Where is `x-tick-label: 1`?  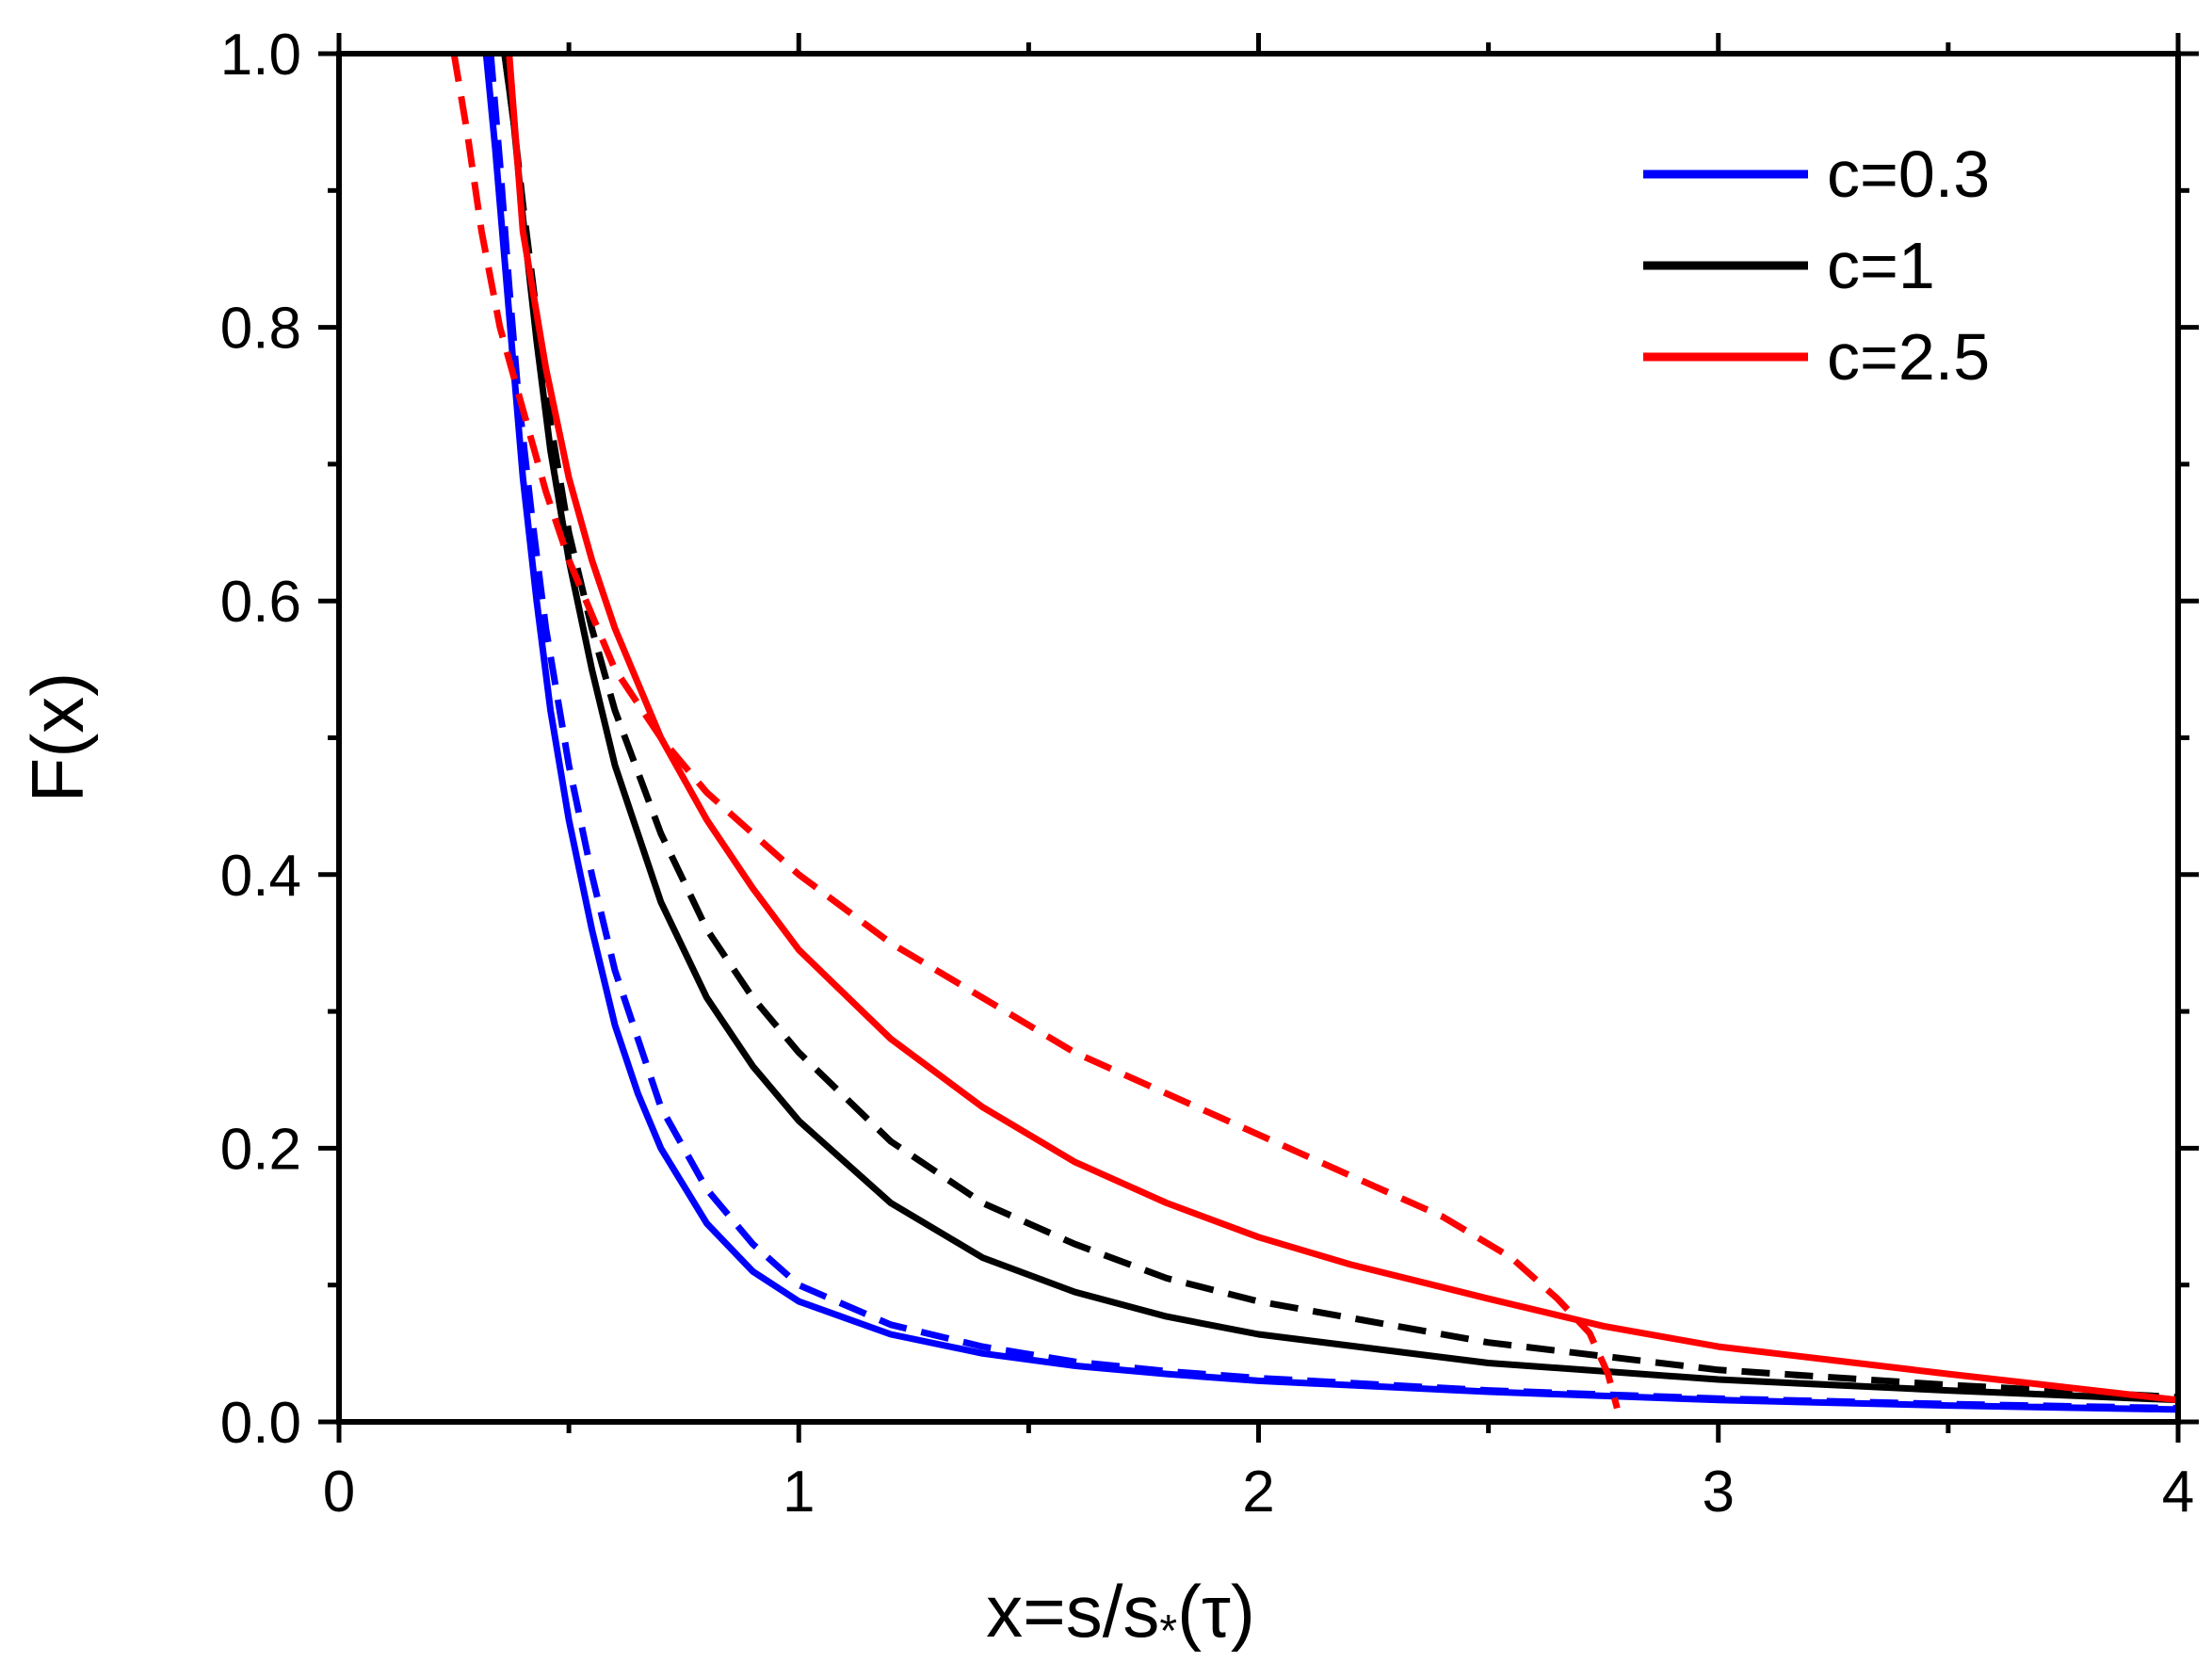 x-tick-label: 1 is located at coordinates (799, 1492).